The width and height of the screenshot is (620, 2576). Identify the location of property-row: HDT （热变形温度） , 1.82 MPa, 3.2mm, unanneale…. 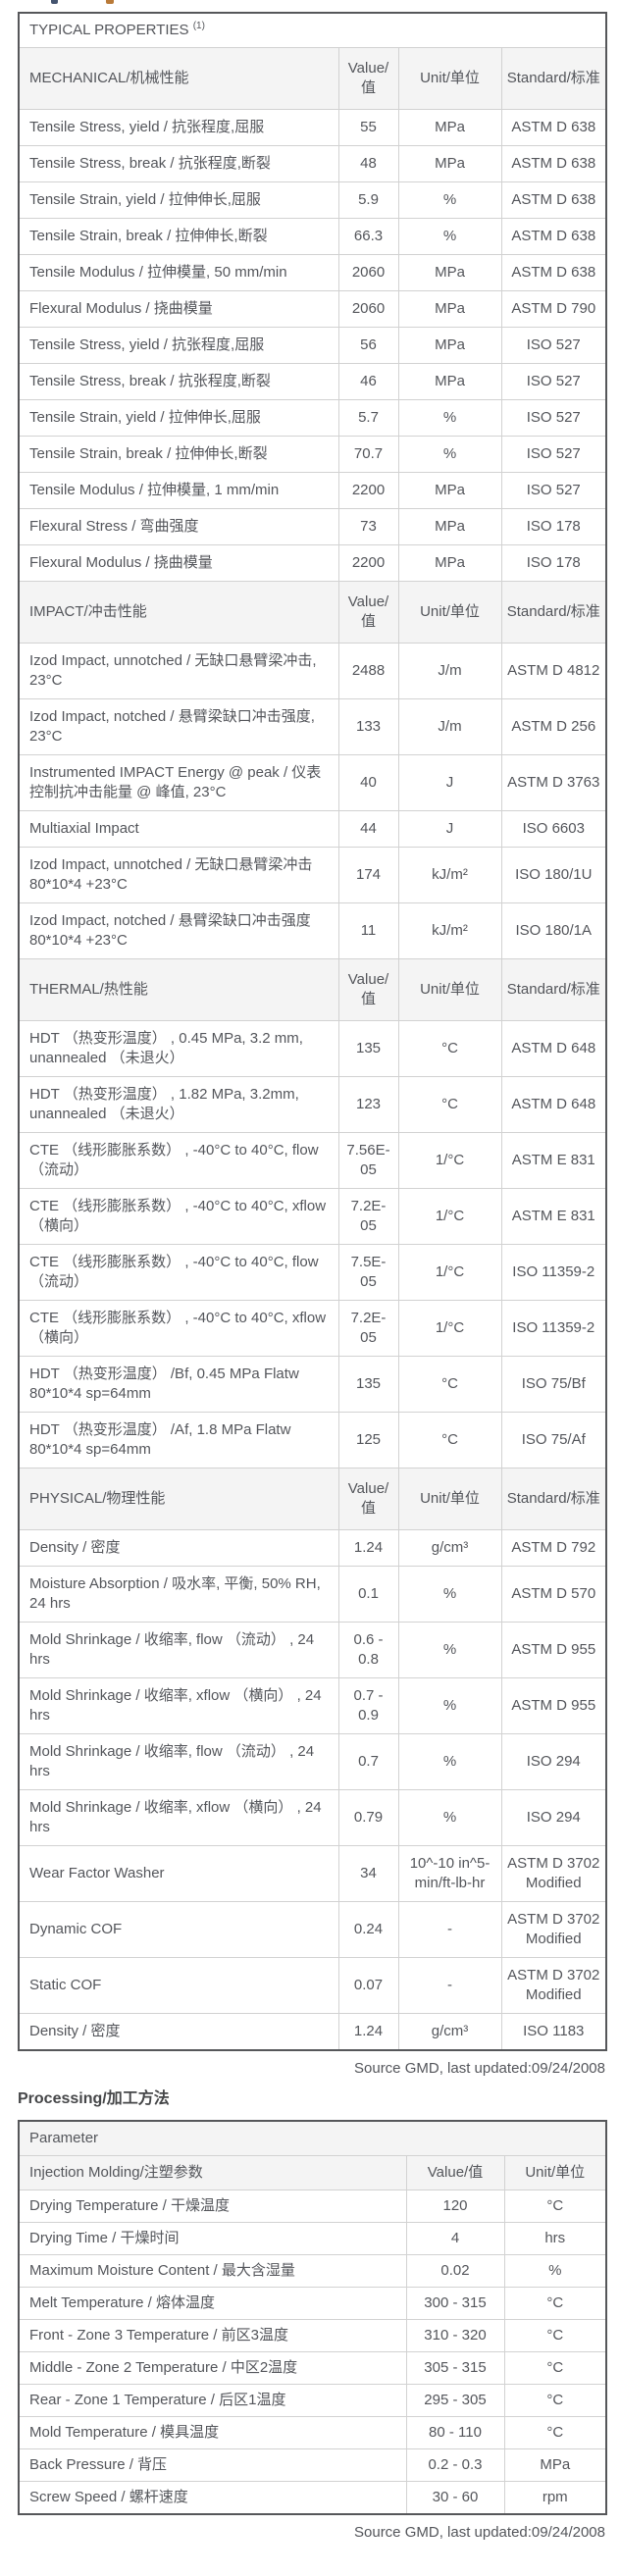
(312, 1104).